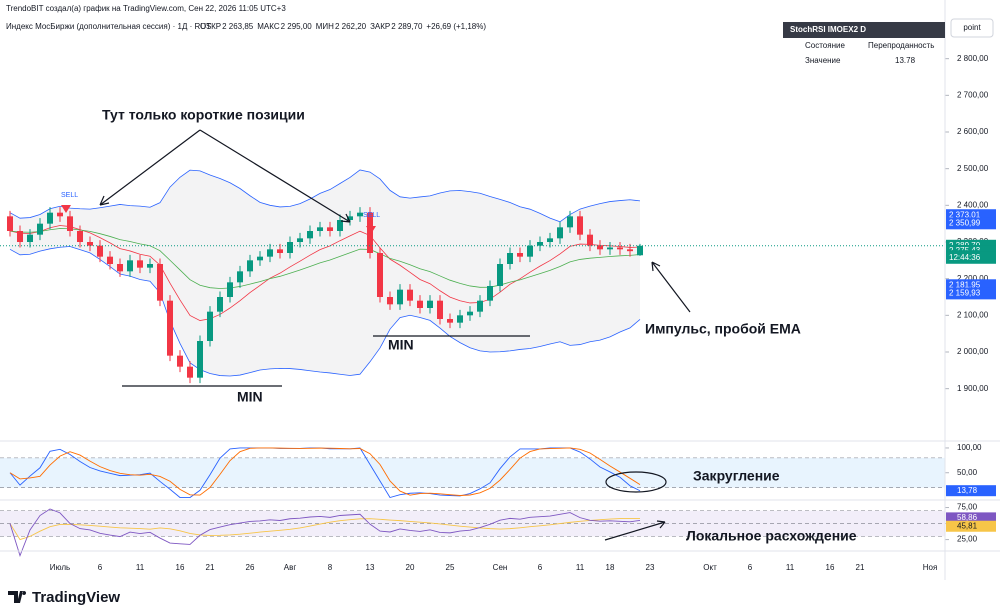 Image resolution: width=1000 pixels, height=616 pixels. Describe the element at coordinates (710, 567) in the screenshot. I see `x-tick-label: Окт` at that location.